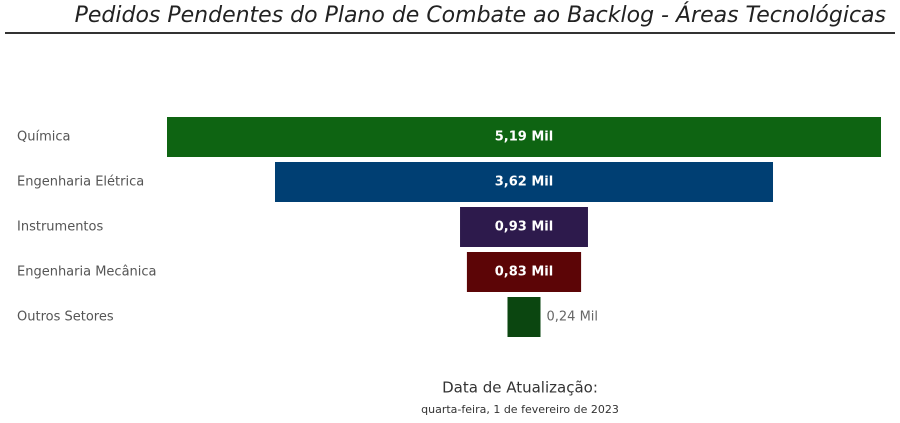 The height and width of the screenshot is (423, 900). I want to click on value-label: 3,62 Mil, so click(524, 182).